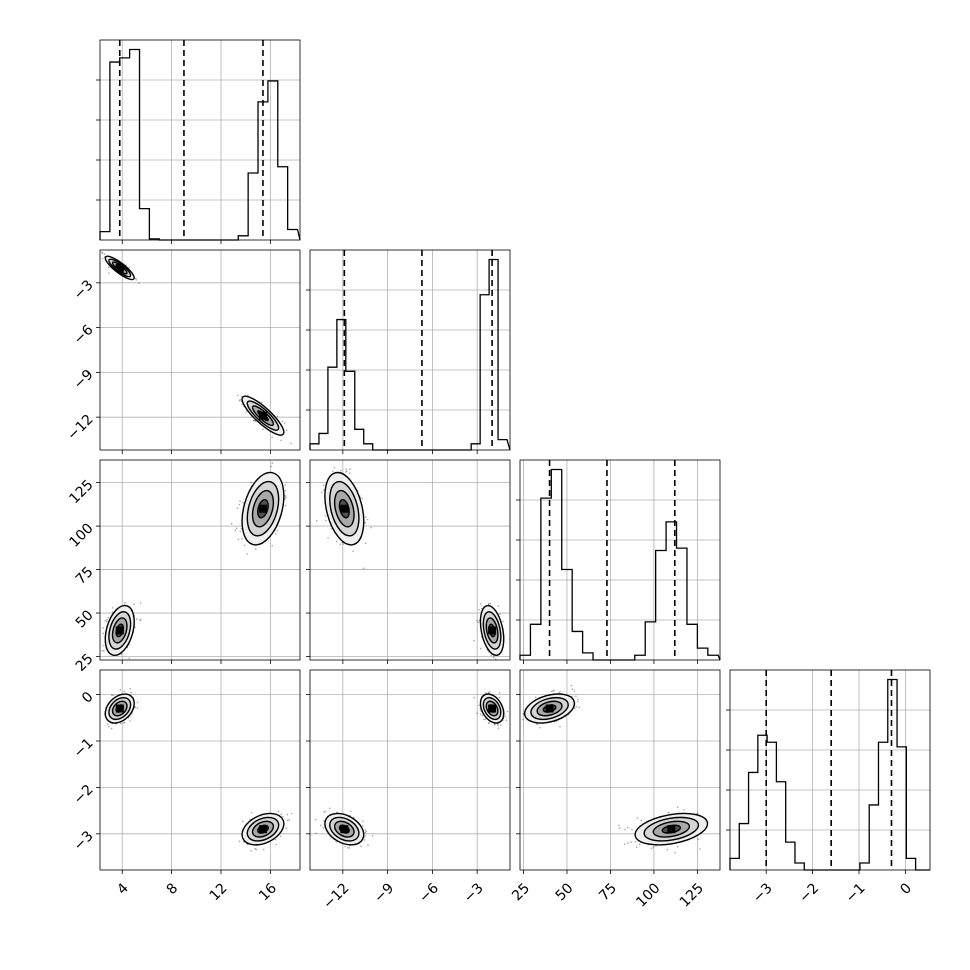 The width and height of the screenshot is (970, 970). Describe the element at coordinates (84, 841) in the screenshot. I see `ytick-label-4-1: −3` at that location.